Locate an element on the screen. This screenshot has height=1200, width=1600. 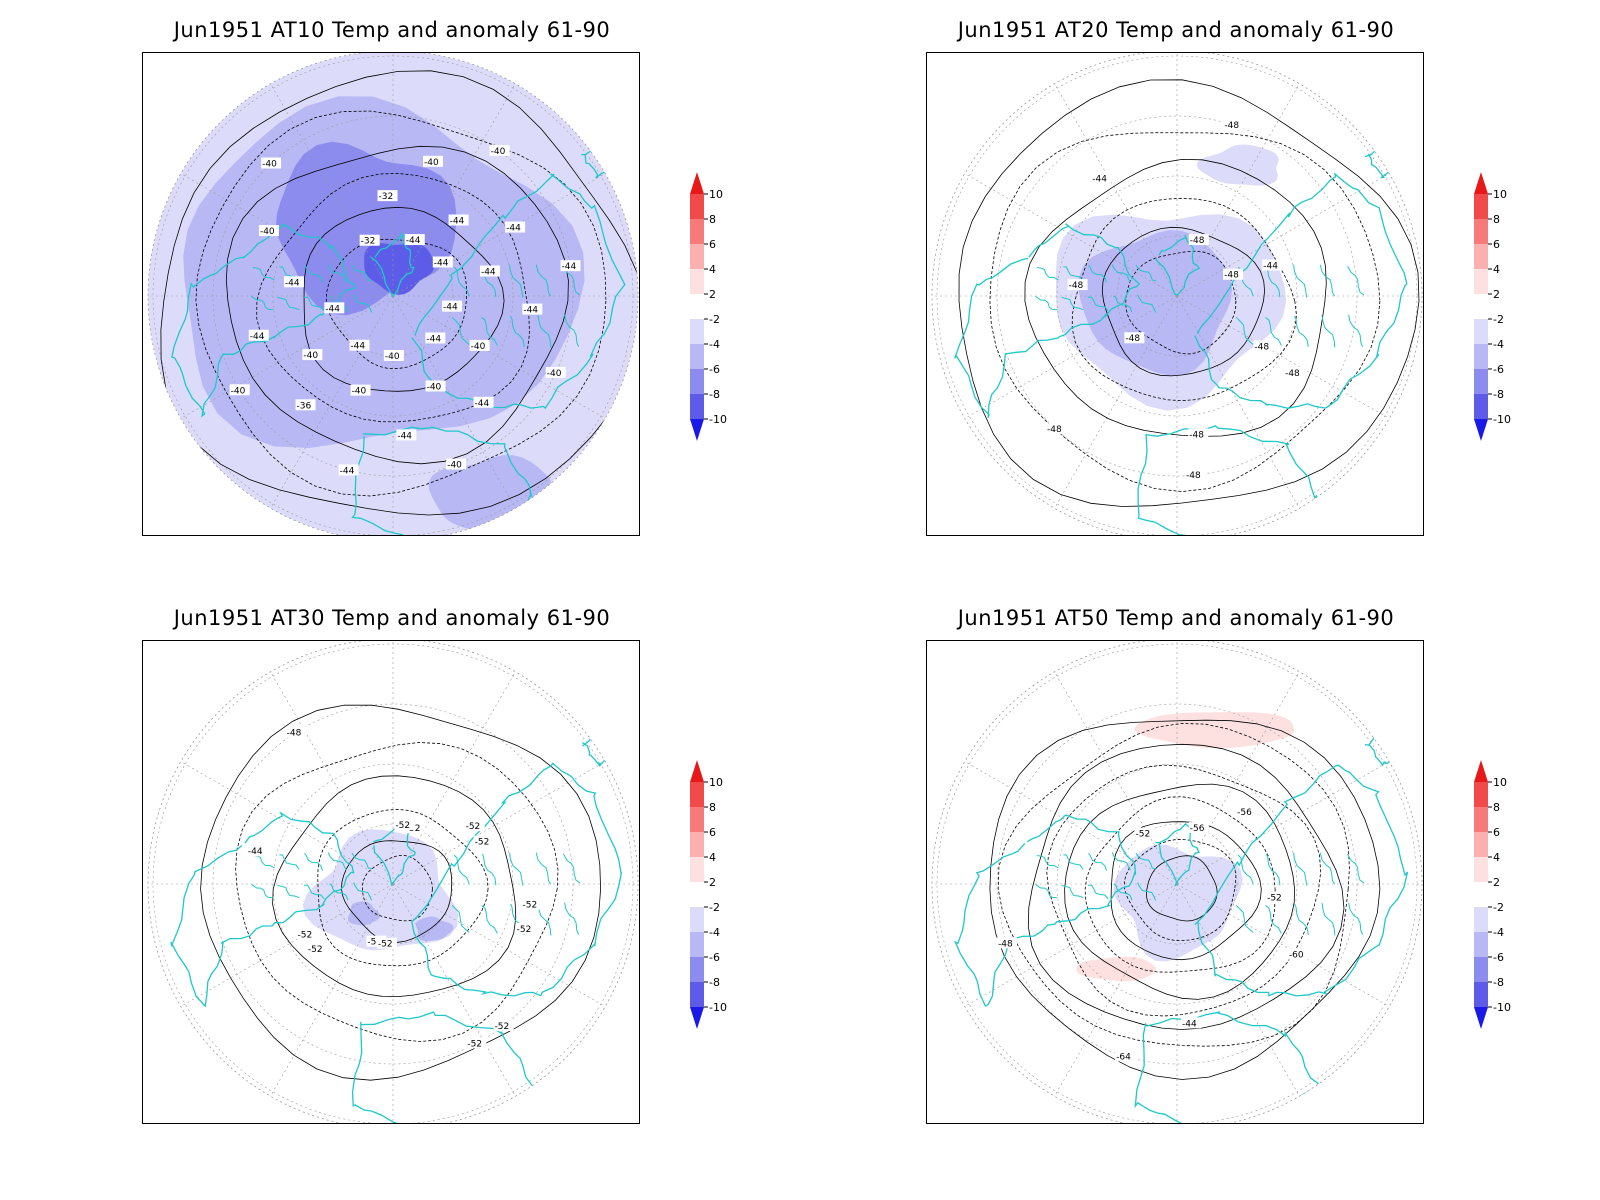
colorbar-tick-label: -6 is located at coordinates (1498, 957).